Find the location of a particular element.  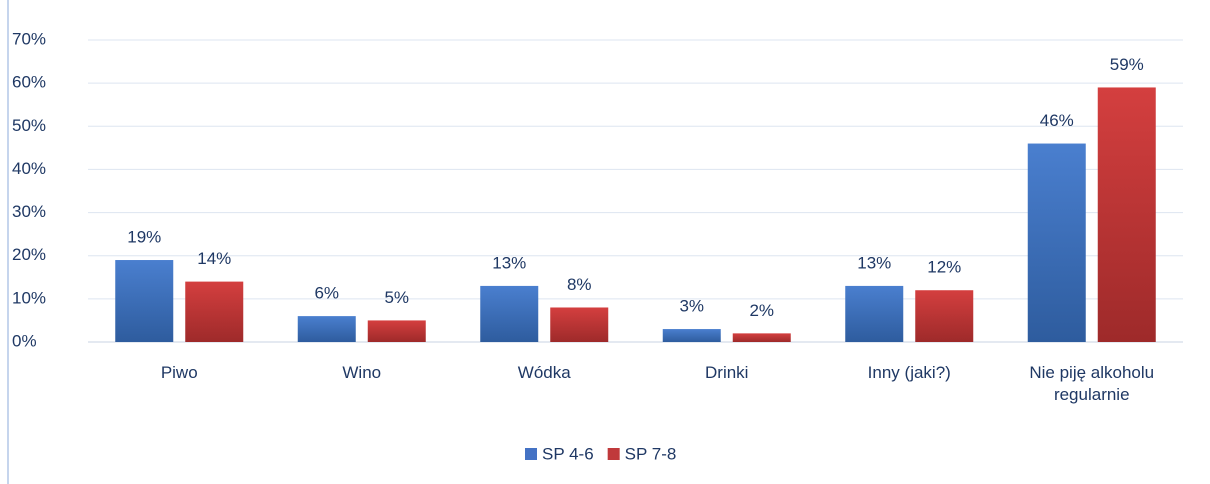

legend-label: SP 7-8 is located at coordinates (651, 453).